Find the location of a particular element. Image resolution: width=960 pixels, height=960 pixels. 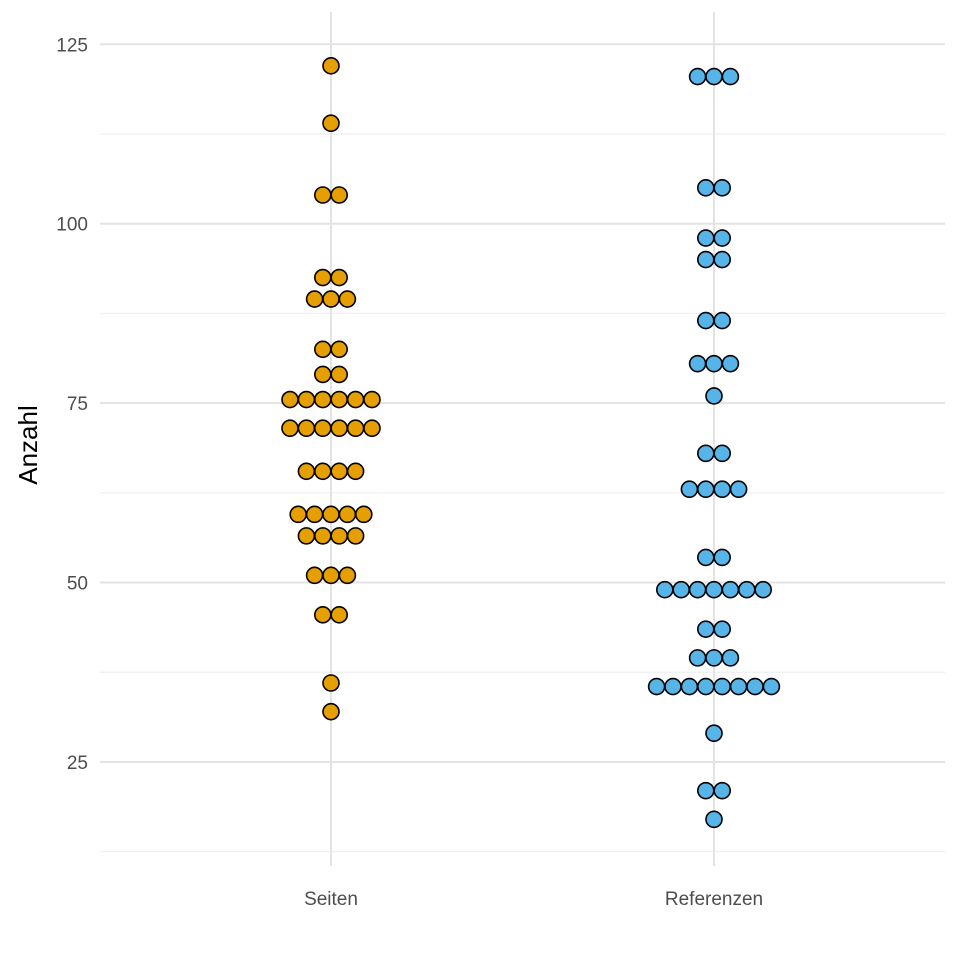

y-tick-label: 125 is located at coordinates (72, 45).